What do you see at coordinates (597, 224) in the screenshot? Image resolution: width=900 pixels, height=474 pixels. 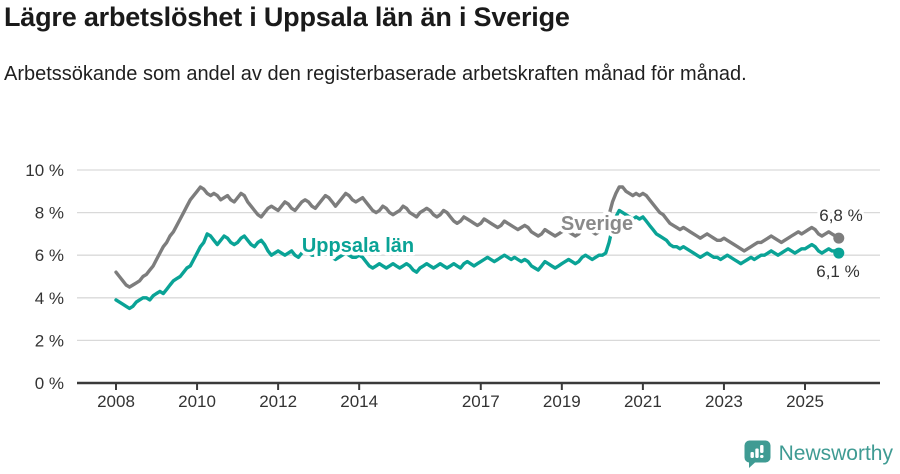 I see `series-label-sverige: Sverige` at bounding box center [597, 224].